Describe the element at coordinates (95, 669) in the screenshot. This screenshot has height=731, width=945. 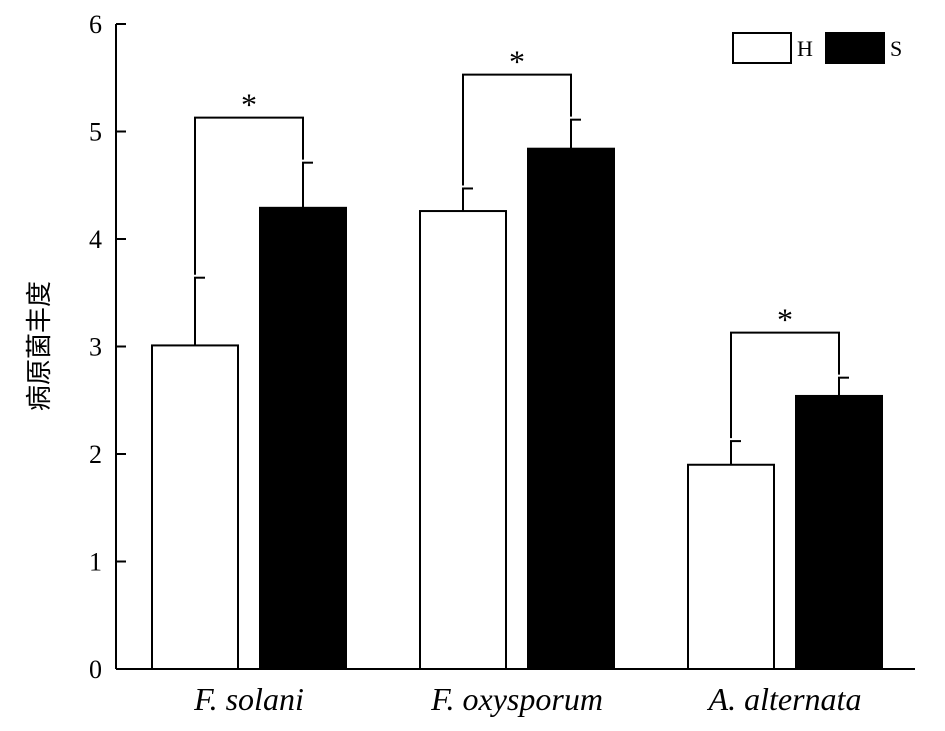
I see `y-tick-label: 0` at that location.